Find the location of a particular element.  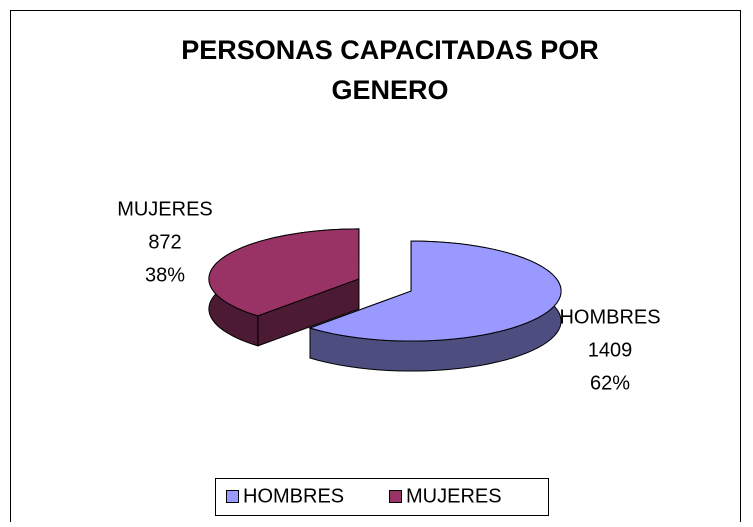

legend-box is located at coordinates (382, 497).